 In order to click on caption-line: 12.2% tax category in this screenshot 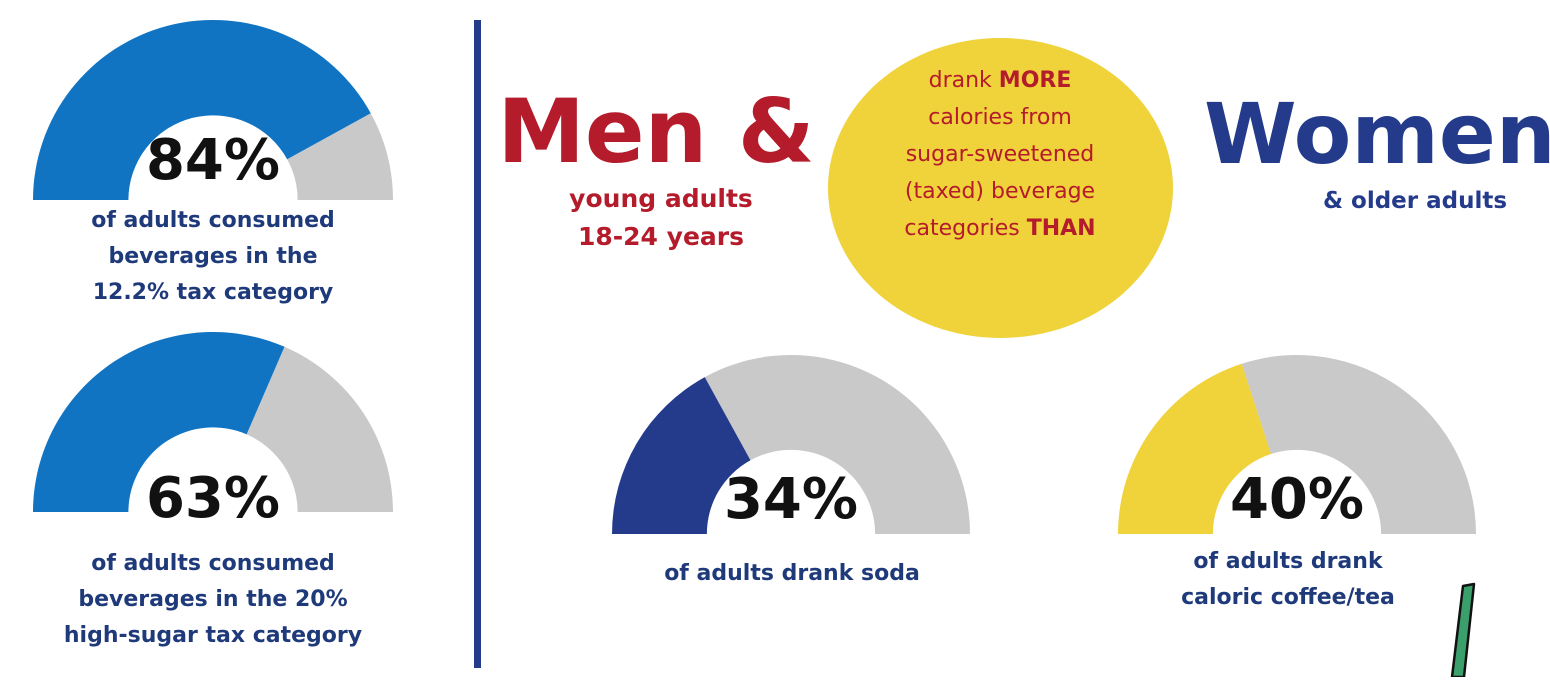, I will do `click(213, 292)`.